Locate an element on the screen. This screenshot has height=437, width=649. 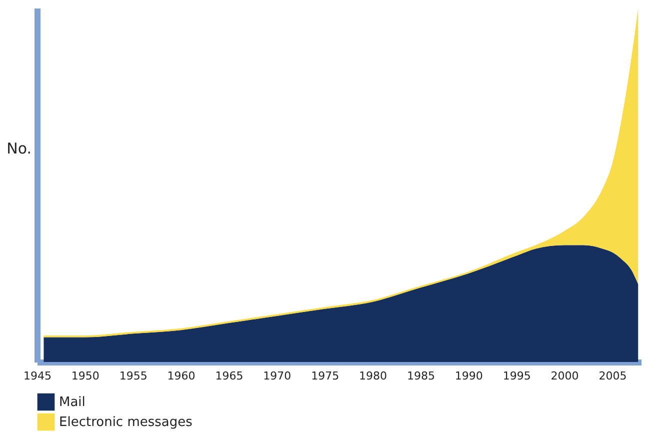
x-tick-label: 1990 is located at coordinates (468, 376).